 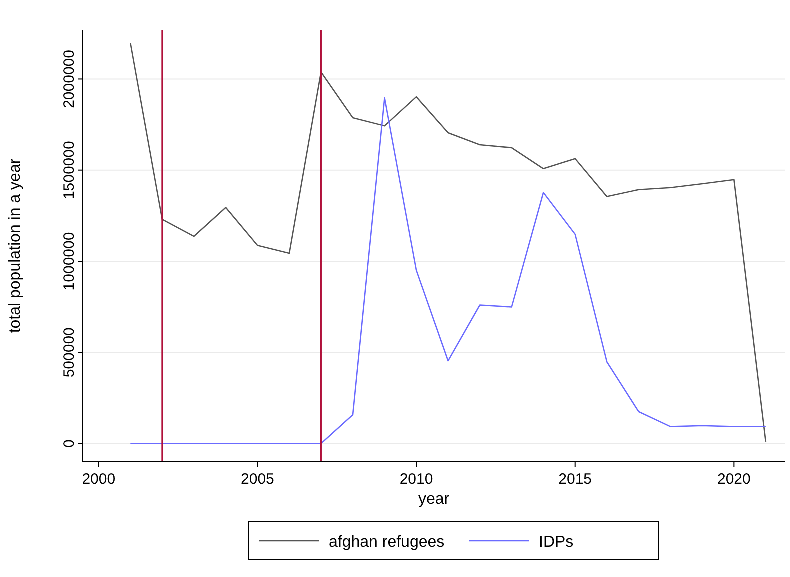 What do you see at coordinates (69, 261) in the screenshot?
I see `y-tick-label: 1000000` at bounding box center [69, 261].